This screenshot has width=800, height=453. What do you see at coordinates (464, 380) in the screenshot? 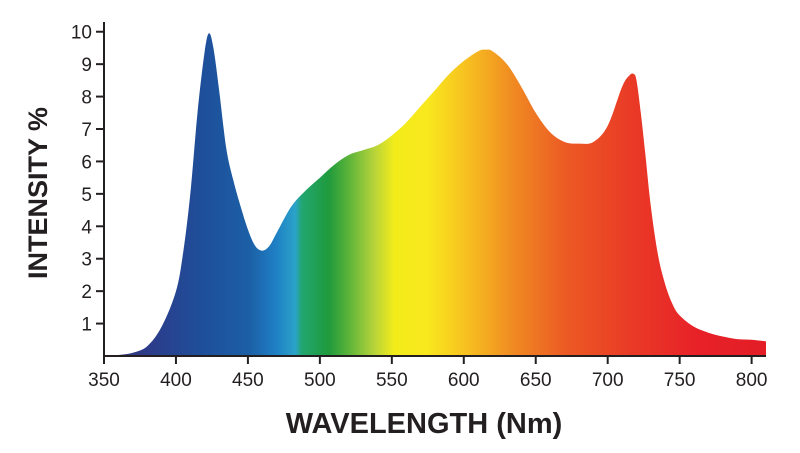
I see `x-tick-label: 600` at bounding box center [464, 380].